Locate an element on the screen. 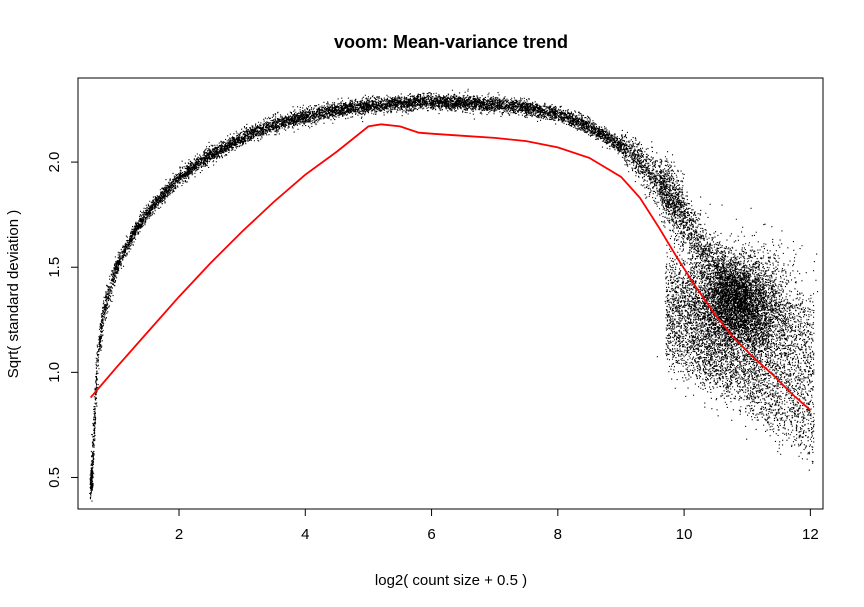 This screenshot has width=864, height=607. x-axis: 2 4 6 8 10 12 is located at coordinates (497, 526).